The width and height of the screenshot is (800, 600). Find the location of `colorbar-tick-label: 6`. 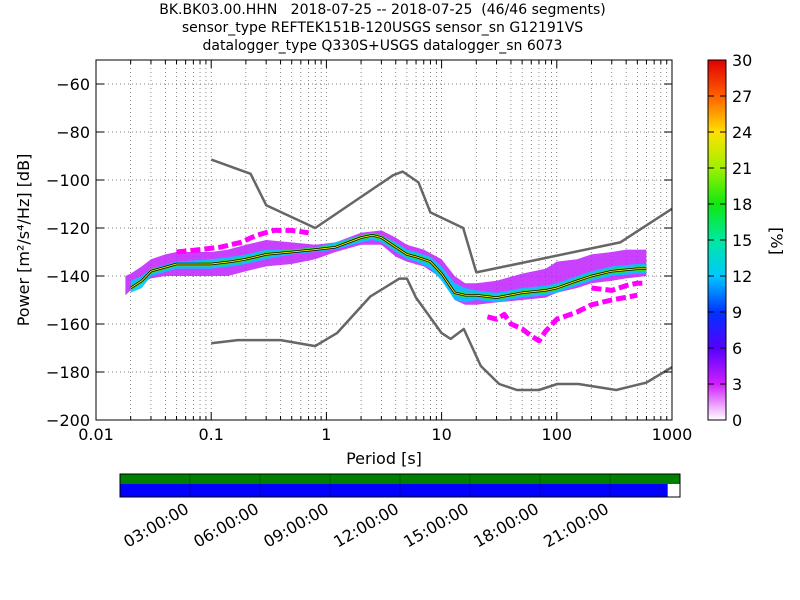

colorbar-tick-label: 6 is located at coordinates (737, 348).